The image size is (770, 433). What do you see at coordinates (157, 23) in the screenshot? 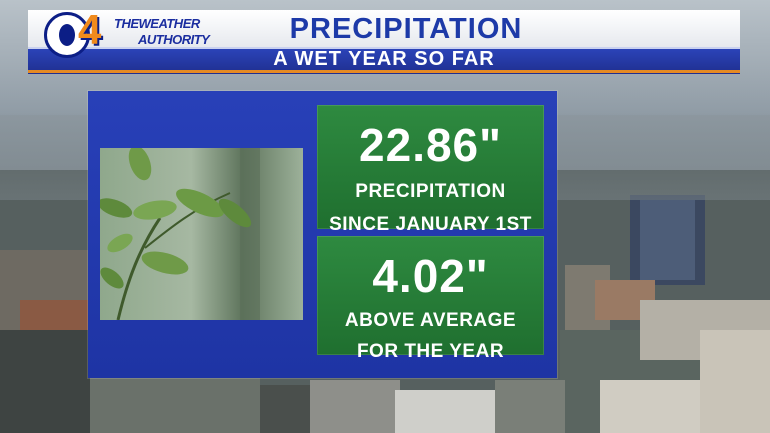
I see `logo-text-line1: THEWEATHER` at bounding box center [157, 23].